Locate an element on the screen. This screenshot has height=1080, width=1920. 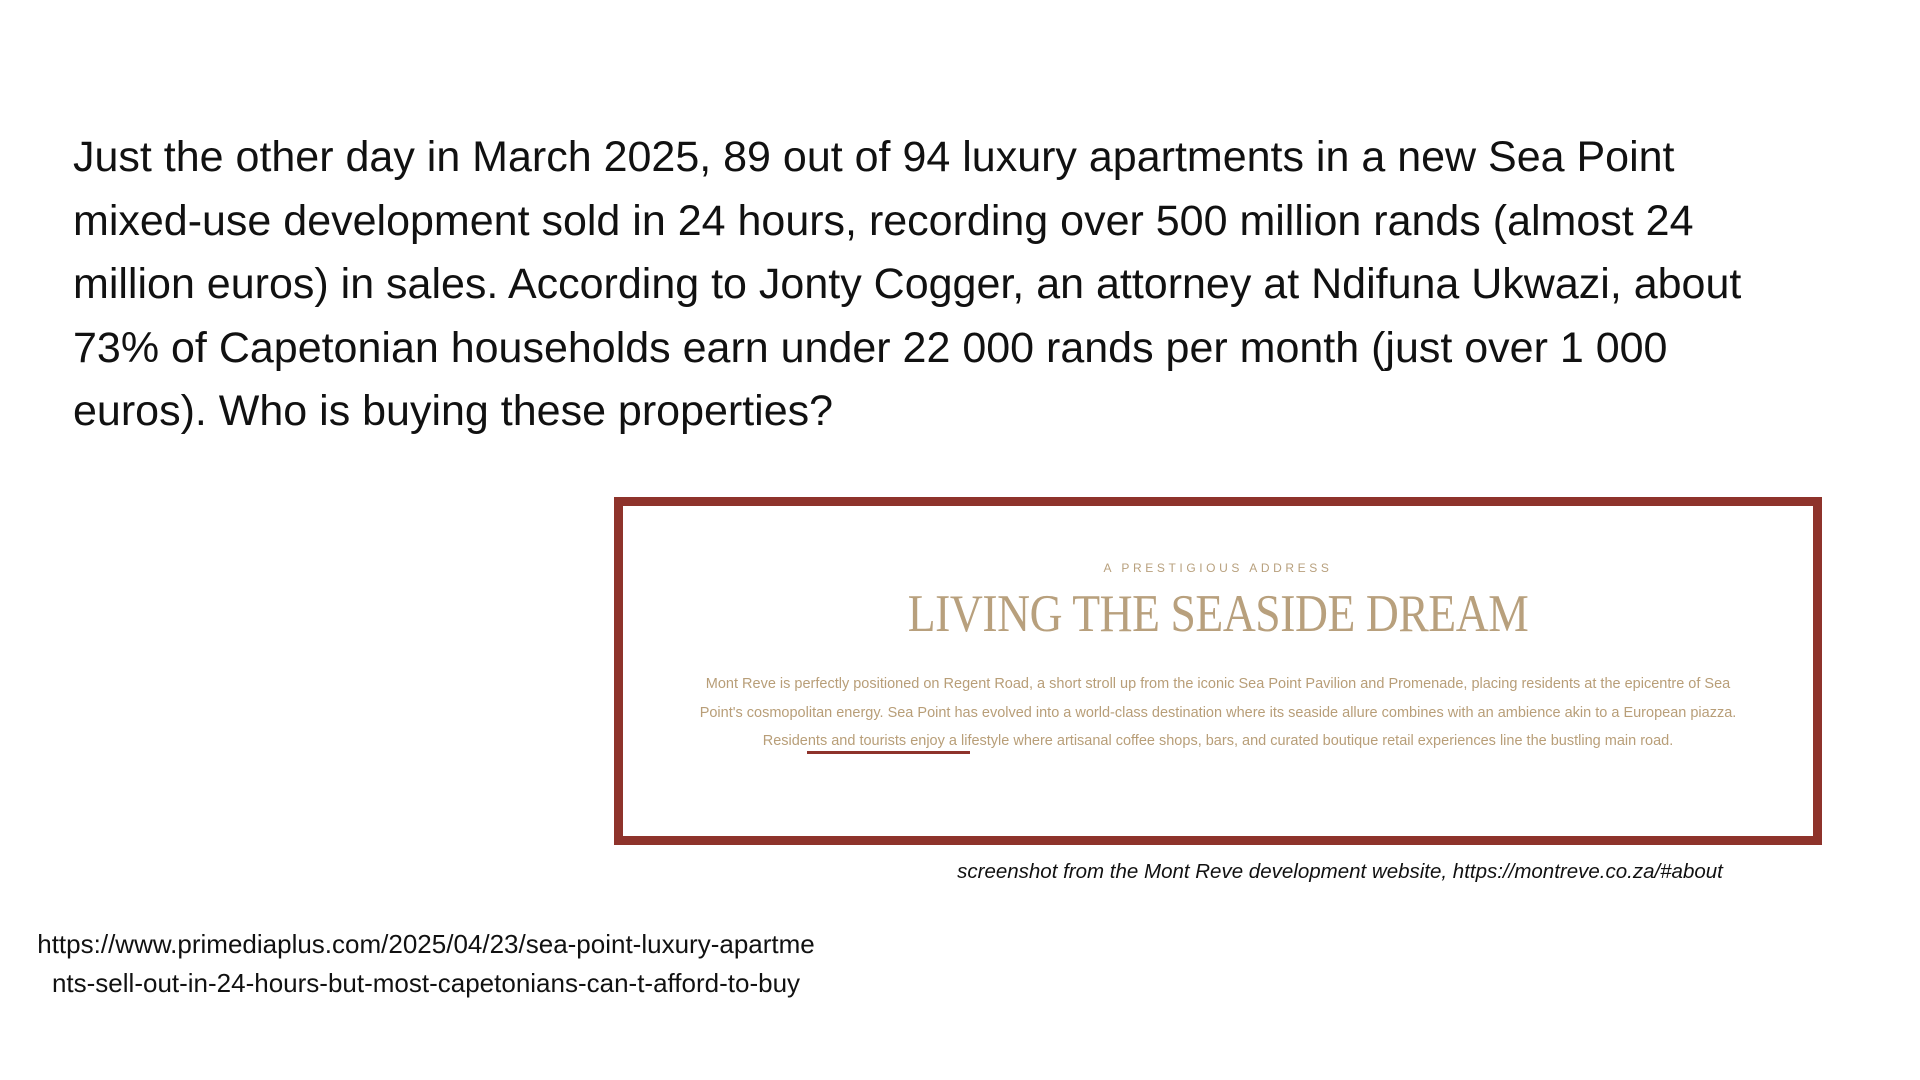
screenshot-underline-accent is located at coordinates (888, 752).